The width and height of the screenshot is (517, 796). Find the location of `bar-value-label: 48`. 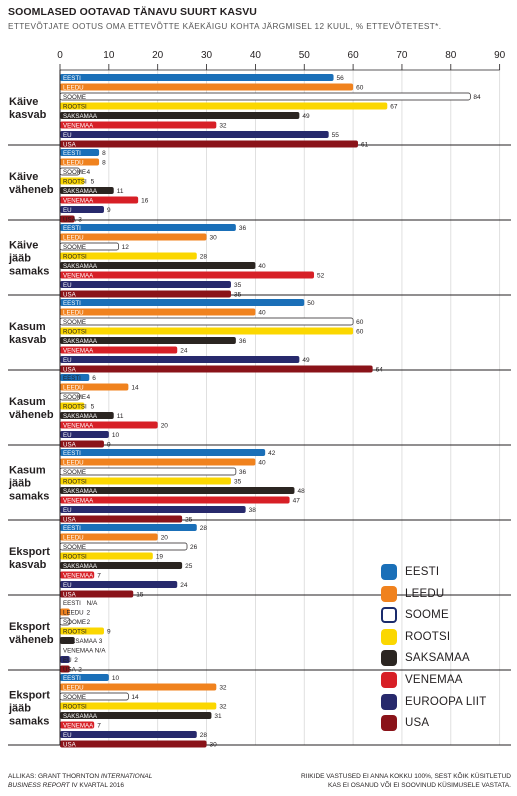

bar-value-label: 48 is located at coordinates (301, 491).